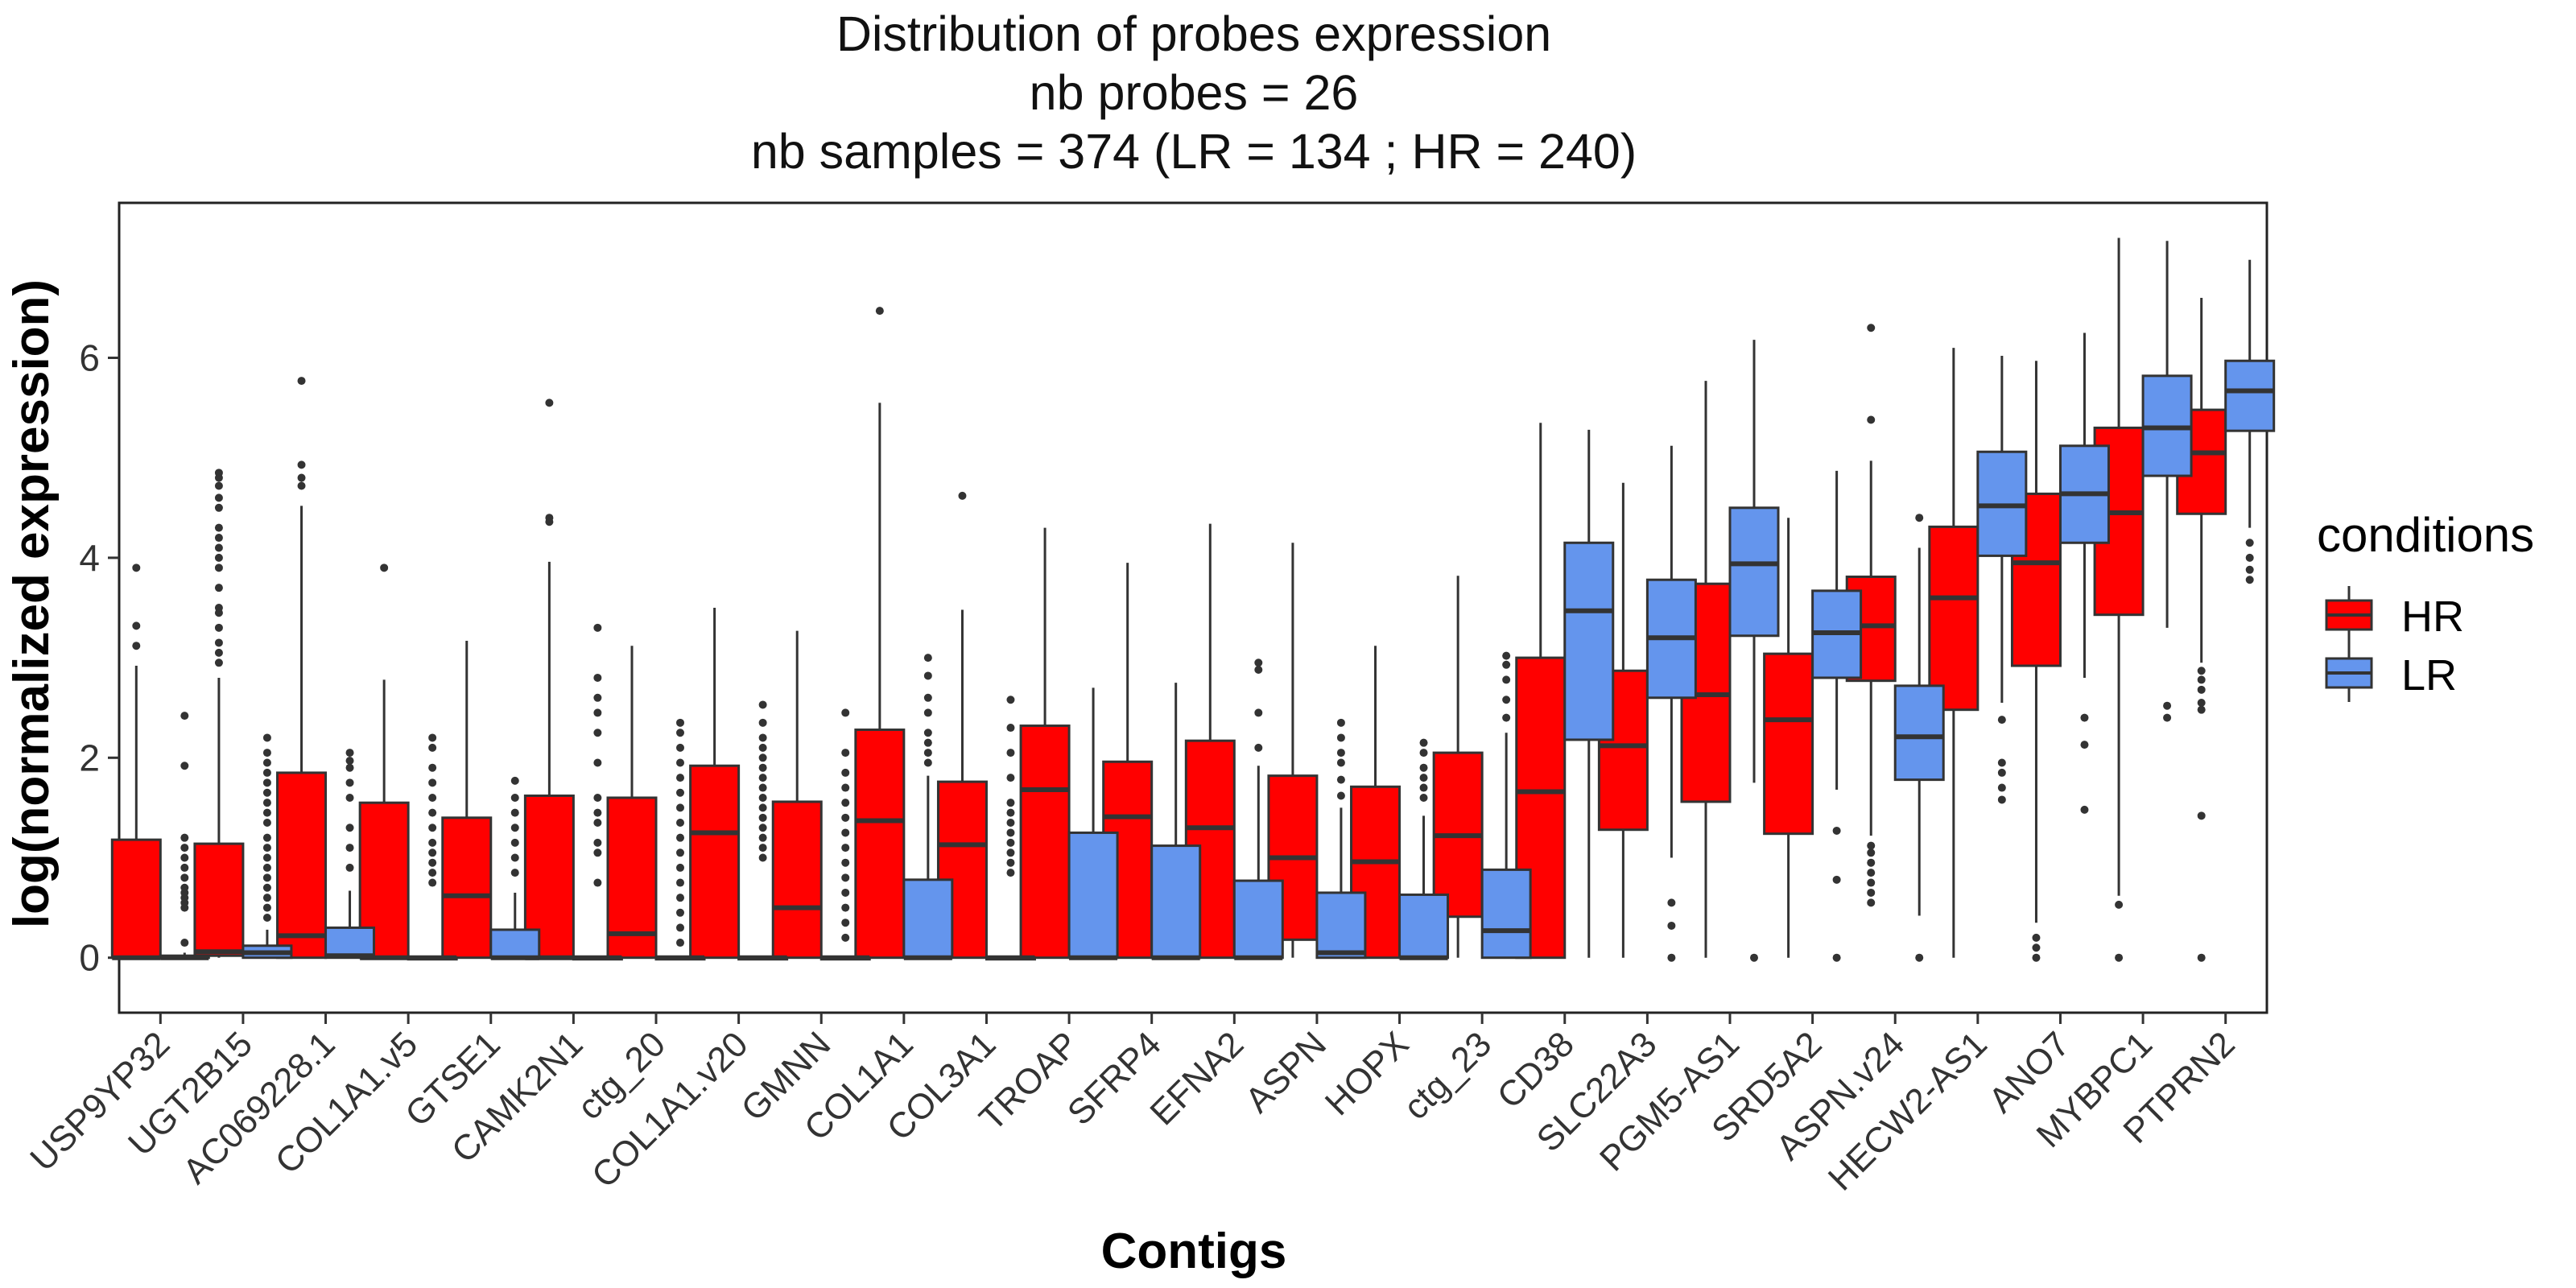  I want to click on y-tick-label: 6, so click(89, 358).